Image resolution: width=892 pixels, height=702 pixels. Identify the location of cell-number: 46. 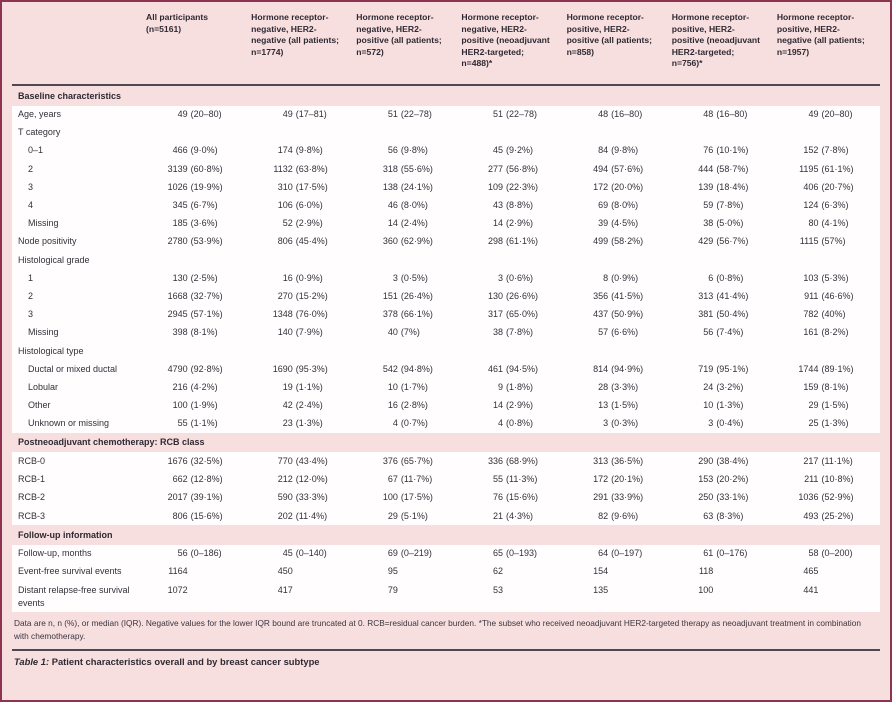
(392, 205).